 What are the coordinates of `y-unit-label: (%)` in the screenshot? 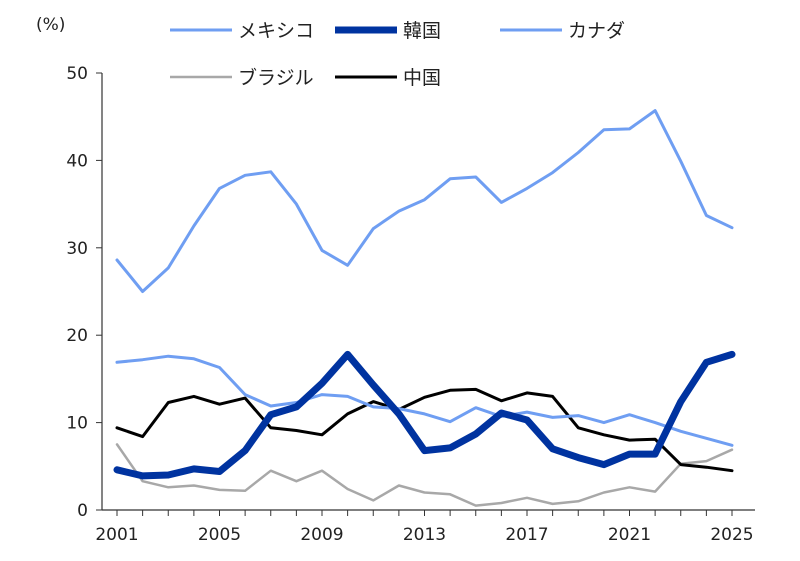 It's located at (50, 25).